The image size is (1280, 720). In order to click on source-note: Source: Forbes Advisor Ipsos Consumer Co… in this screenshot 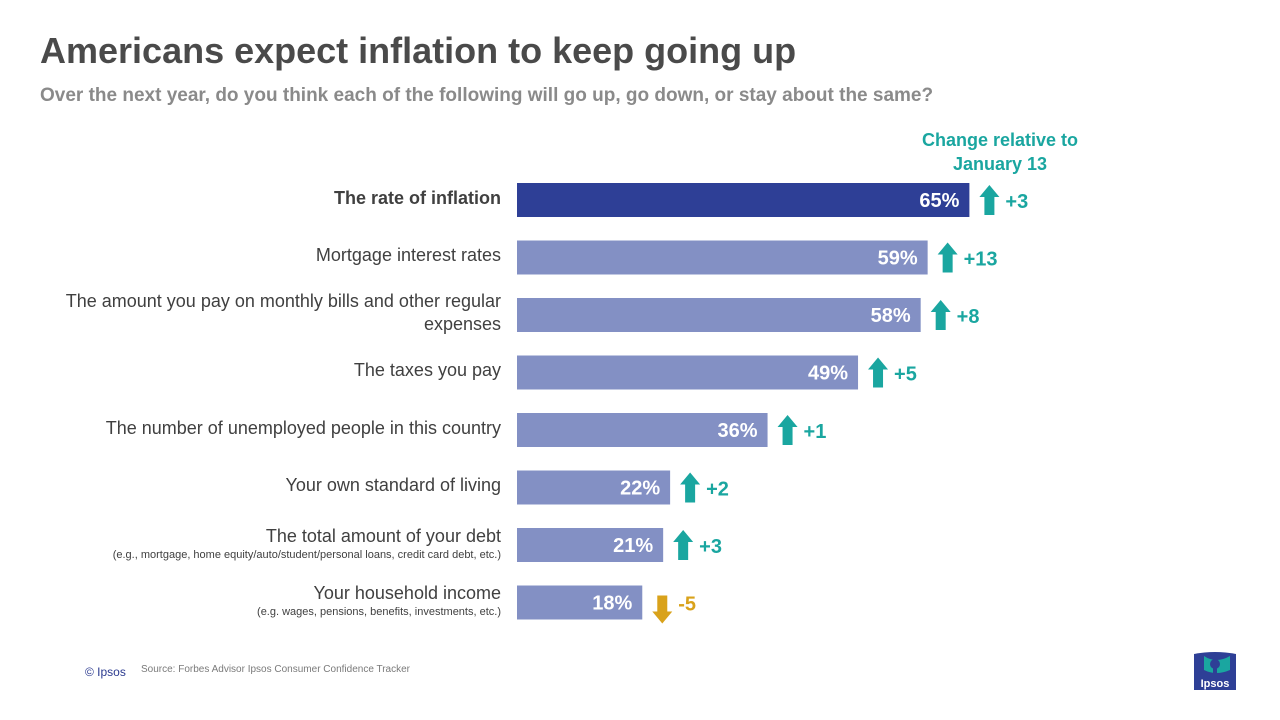, I will do `click(276, 669)`.